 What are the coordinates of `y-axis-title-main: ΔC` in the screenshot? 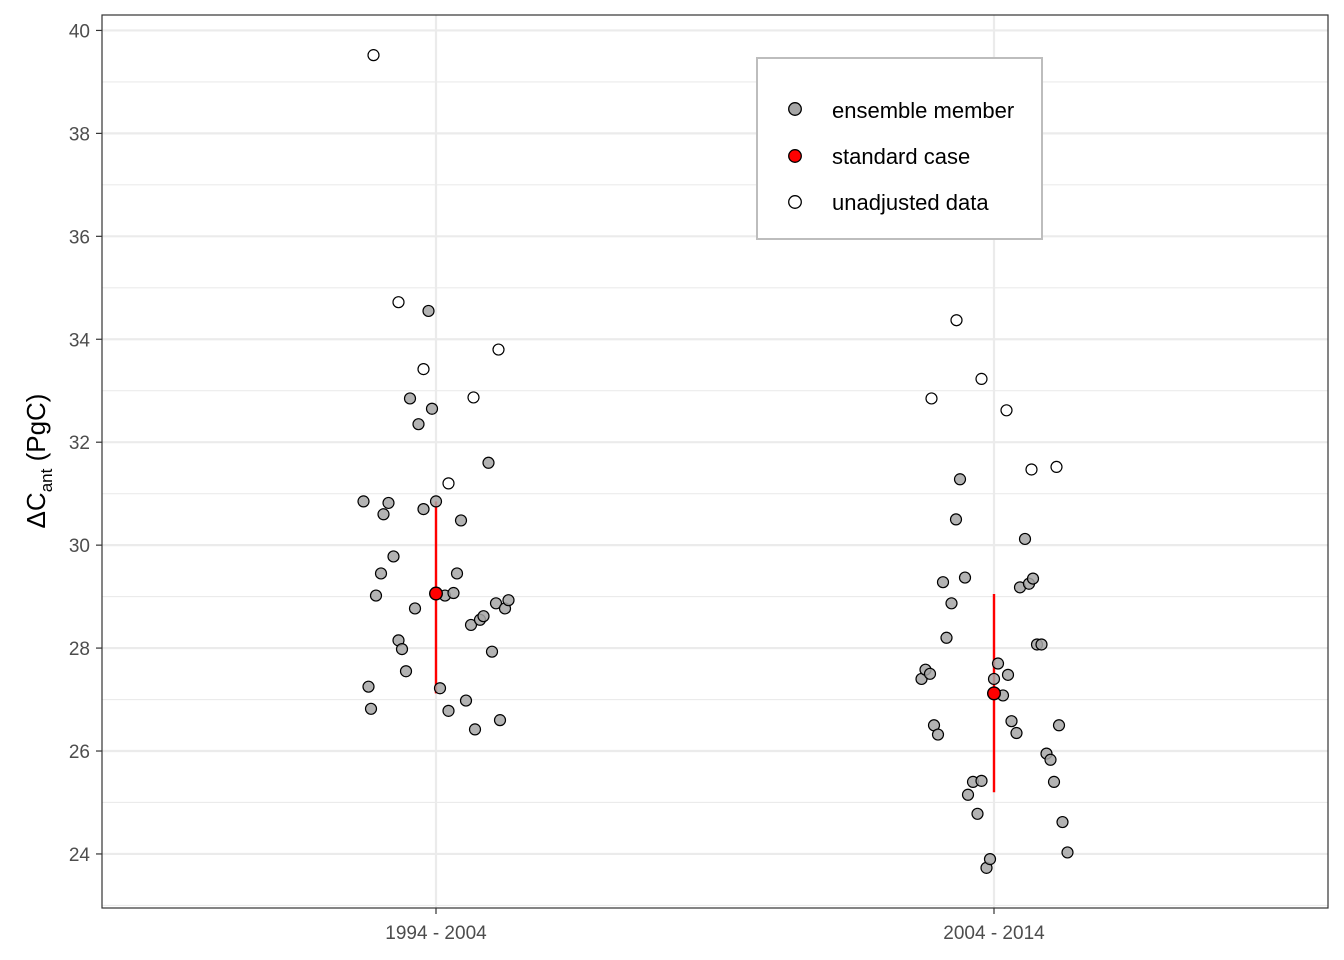 It's located at (36, 510).